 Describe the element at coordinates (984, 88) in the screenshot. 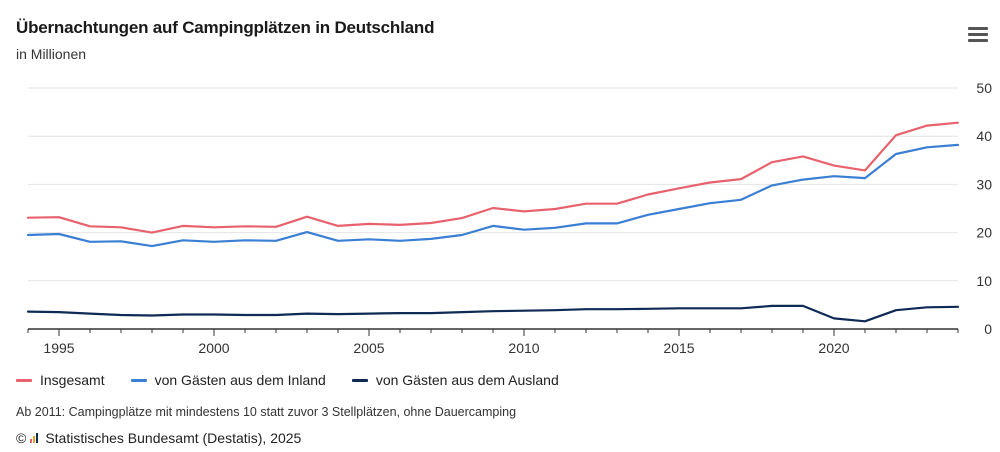

I see `y-tick-label: 50` at that location.